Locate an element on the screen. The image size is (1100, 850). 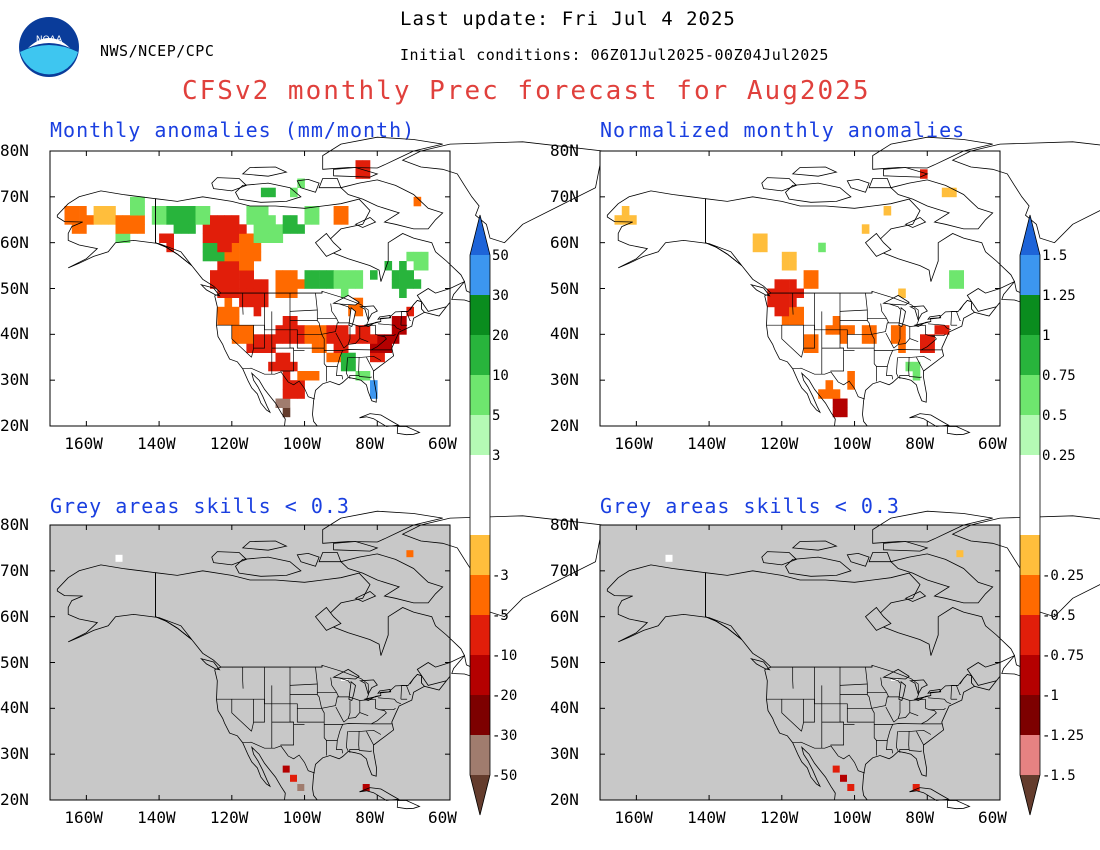
agency-name: NWS/NCEP/CPC is located at coordinates (157, 51).